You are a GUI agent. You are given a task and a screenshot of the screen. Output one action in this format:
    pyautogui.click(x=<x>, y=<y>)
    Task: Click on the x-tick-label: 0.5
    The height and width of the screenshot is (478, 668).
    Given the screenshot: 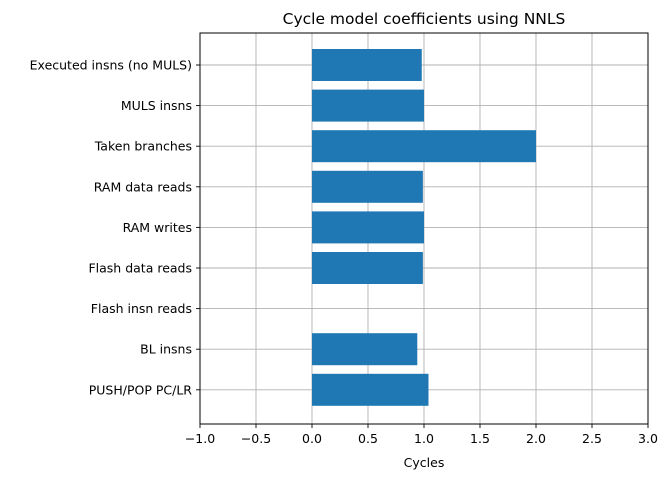 What is the action you would take?
    pyautogui.click(x=368, y=438)
    